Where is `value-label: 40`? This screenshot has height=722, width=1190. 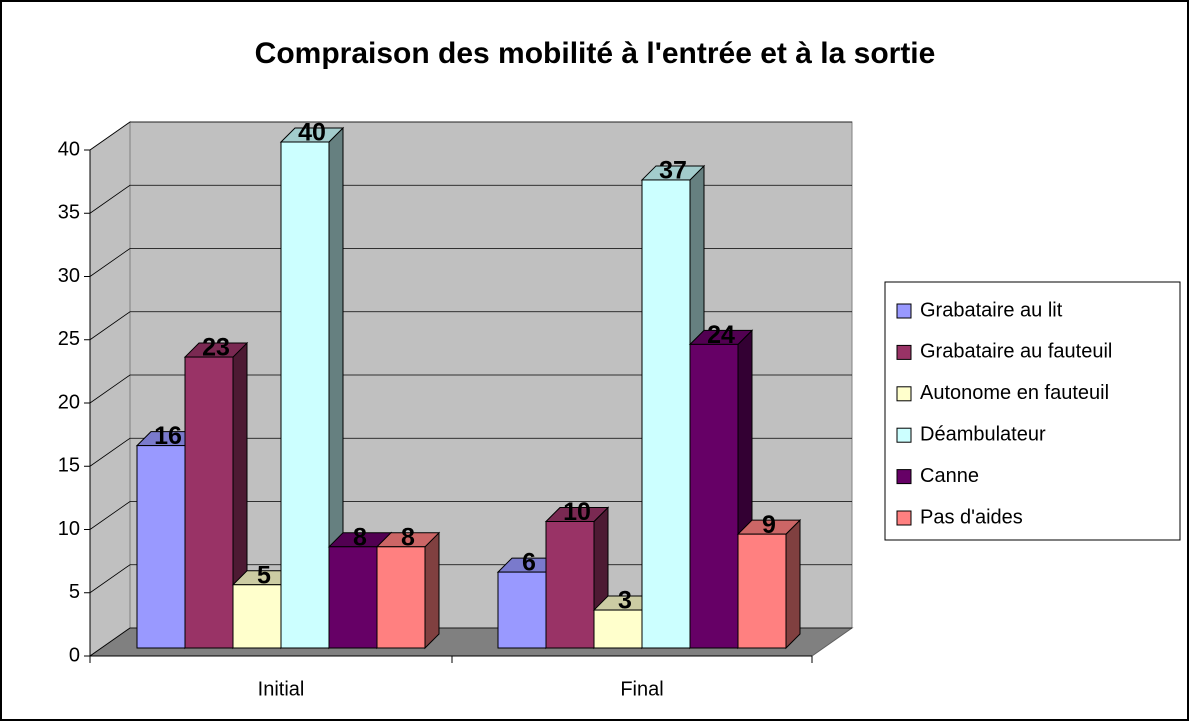
value-label: 40 is located at coordinates (312, 133).